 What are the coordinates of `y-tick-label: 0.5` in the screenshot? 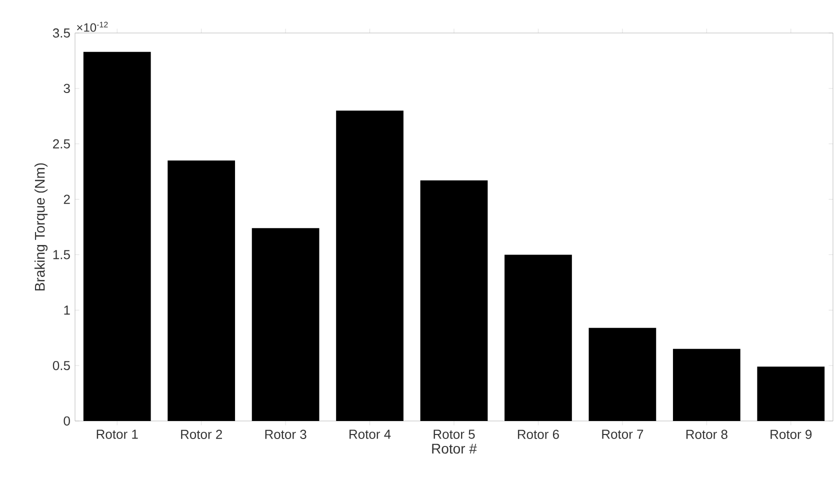 It's located at (61, 365).